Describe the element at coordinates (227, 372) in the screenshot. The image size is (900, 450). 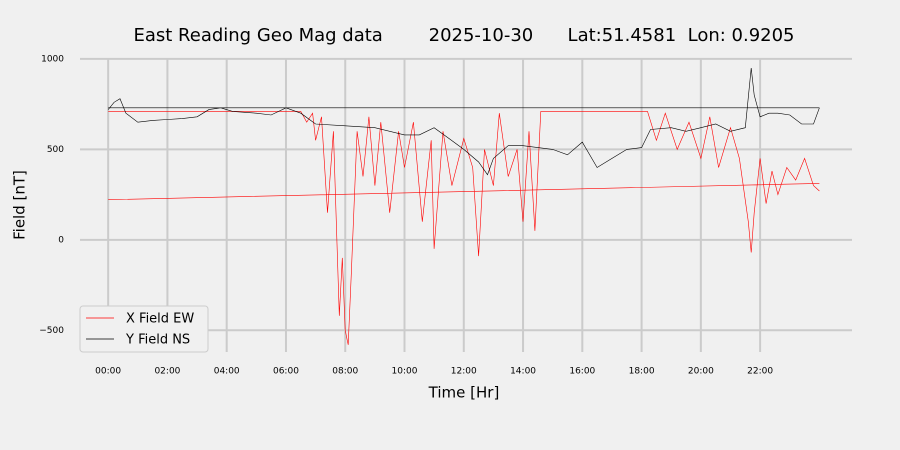
I see `x-tick-label: 04:00` at that location.